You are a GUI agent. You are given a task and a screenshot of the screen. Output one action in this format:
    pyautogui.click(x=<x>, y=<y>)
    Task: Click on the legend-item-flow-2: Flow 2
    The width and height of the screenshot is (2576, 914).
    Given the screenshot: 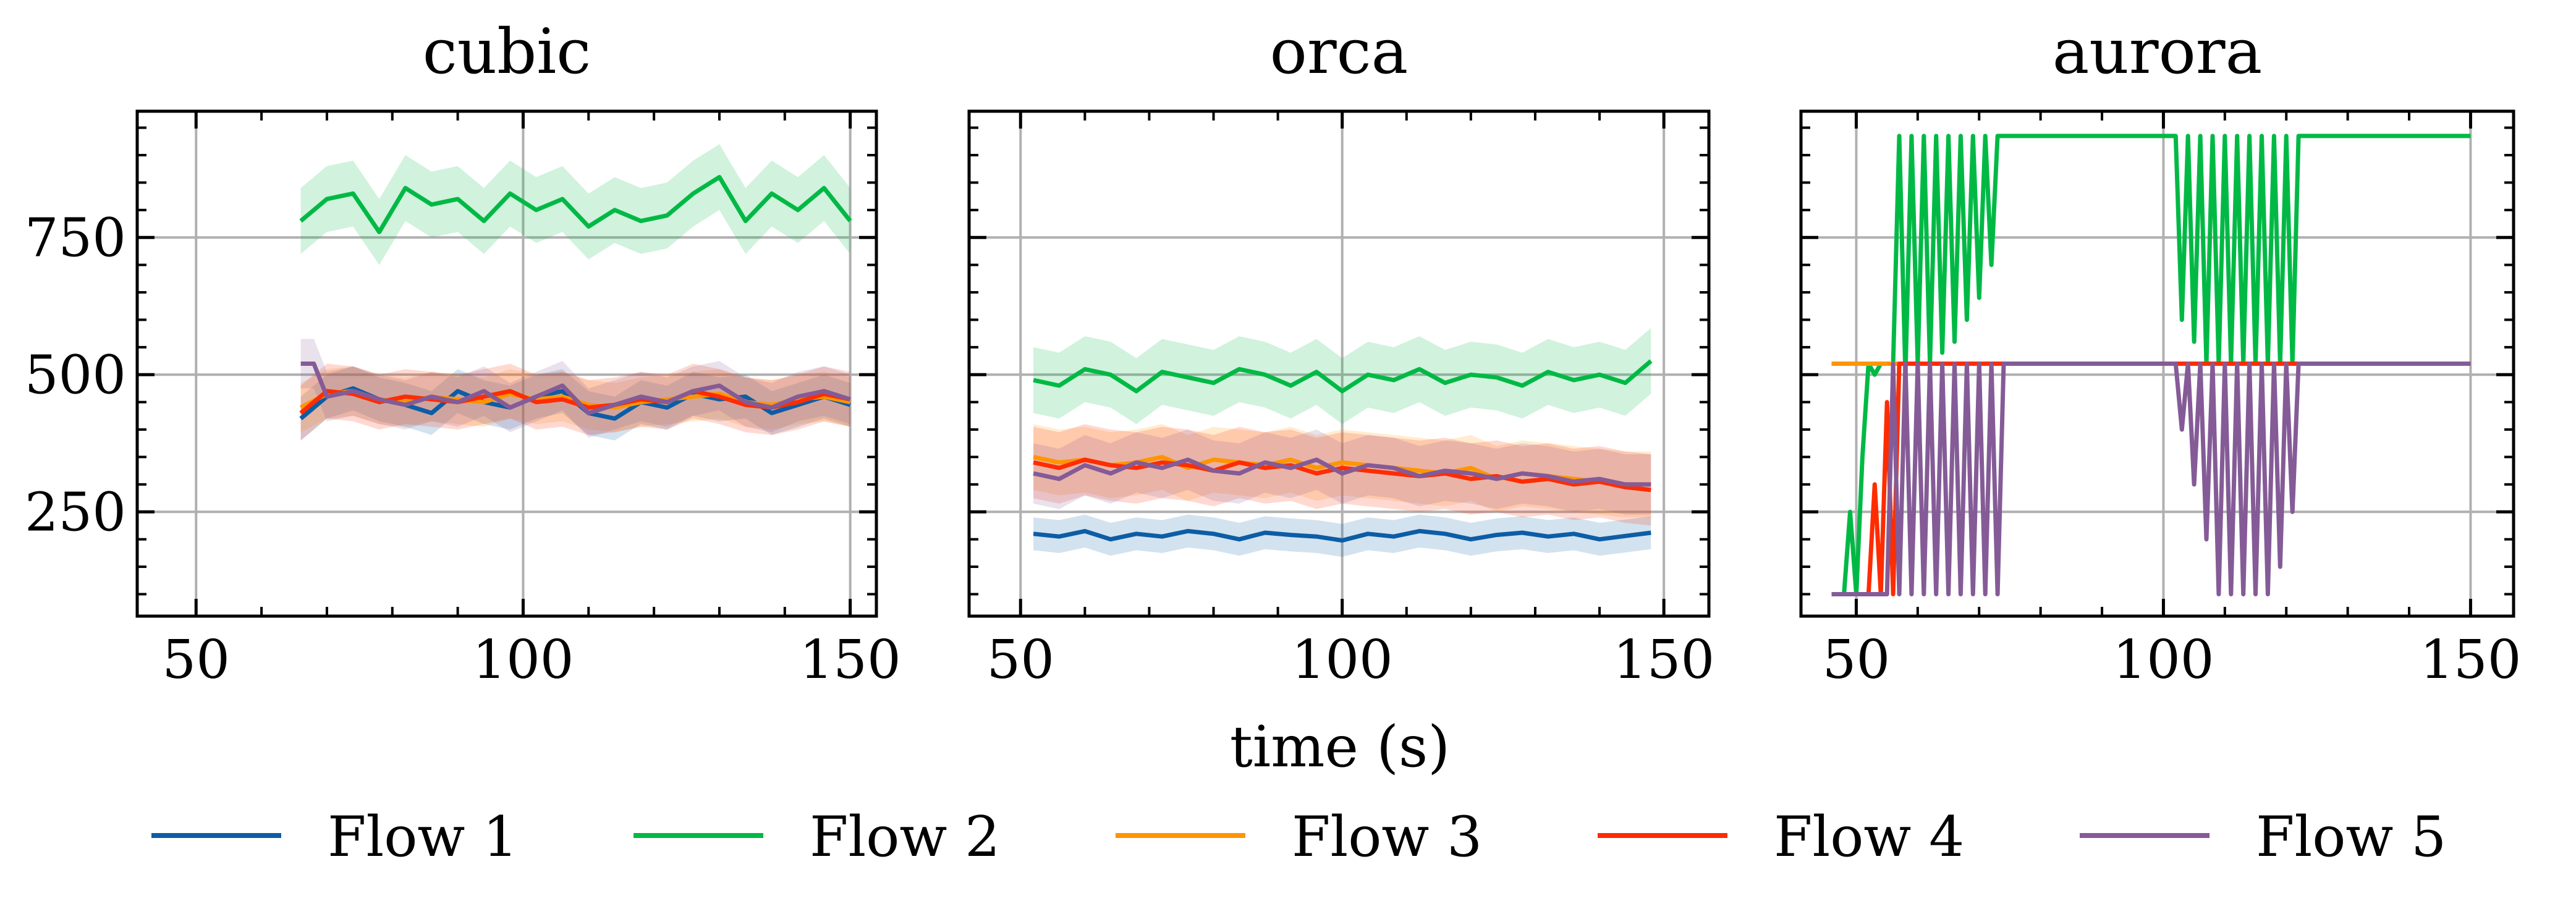 What is the action you would take?
    pyautogui.click(x=816, y=837)
    